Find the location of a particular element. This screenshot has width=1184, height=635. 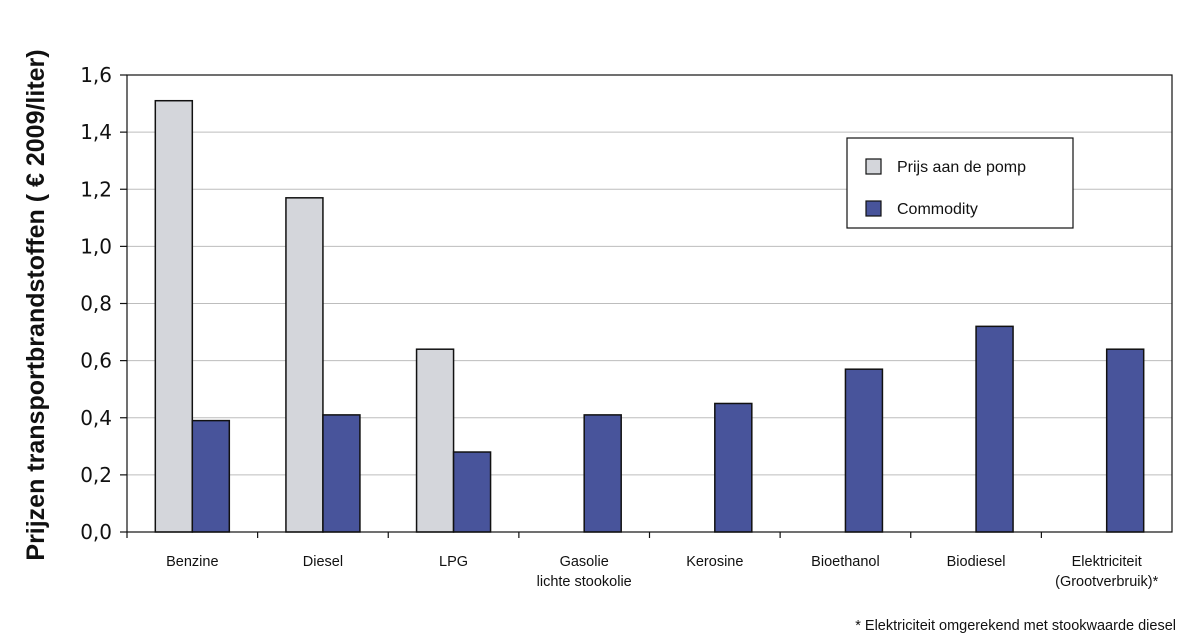

legend-box is located at coordinates (960, 183).